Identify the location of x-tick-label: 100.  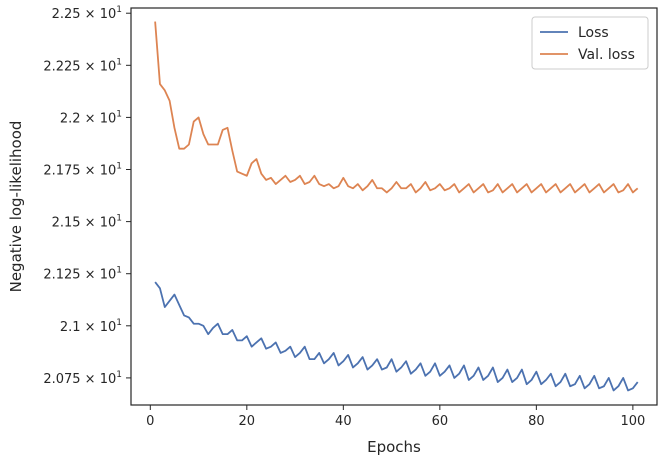
(632, 421).